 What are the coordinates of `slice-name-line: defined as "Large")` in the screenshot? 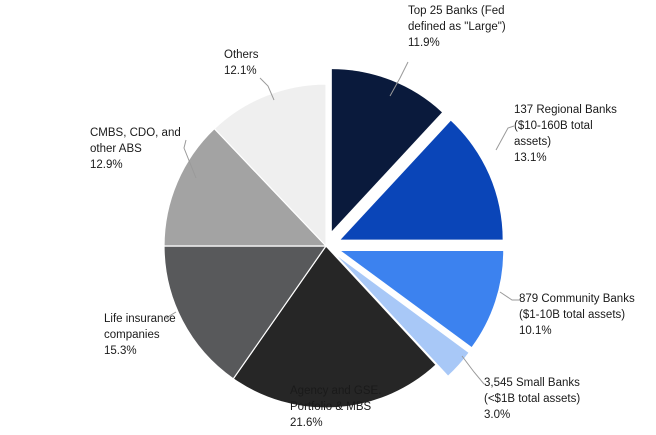 It's located at (457, 27).